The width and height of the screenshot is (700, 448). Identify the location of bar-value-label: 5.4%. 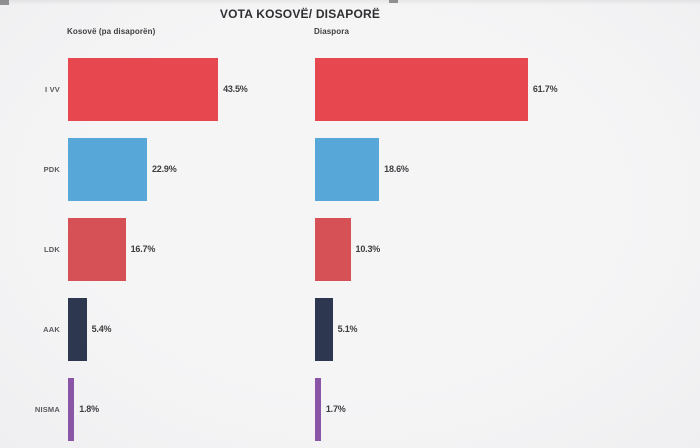
(101, 329).